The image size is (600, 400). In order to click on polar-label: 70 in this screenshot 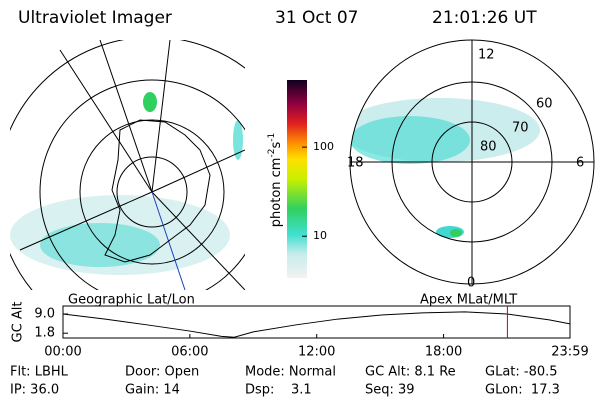, I will do `click(520, 128)`.